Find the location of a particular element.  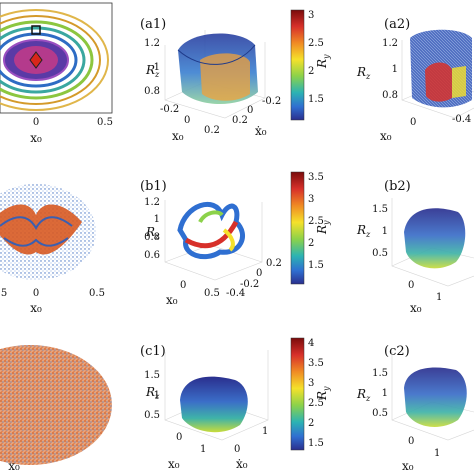

panel-label: (c1) is located at coordinates (153, 351).